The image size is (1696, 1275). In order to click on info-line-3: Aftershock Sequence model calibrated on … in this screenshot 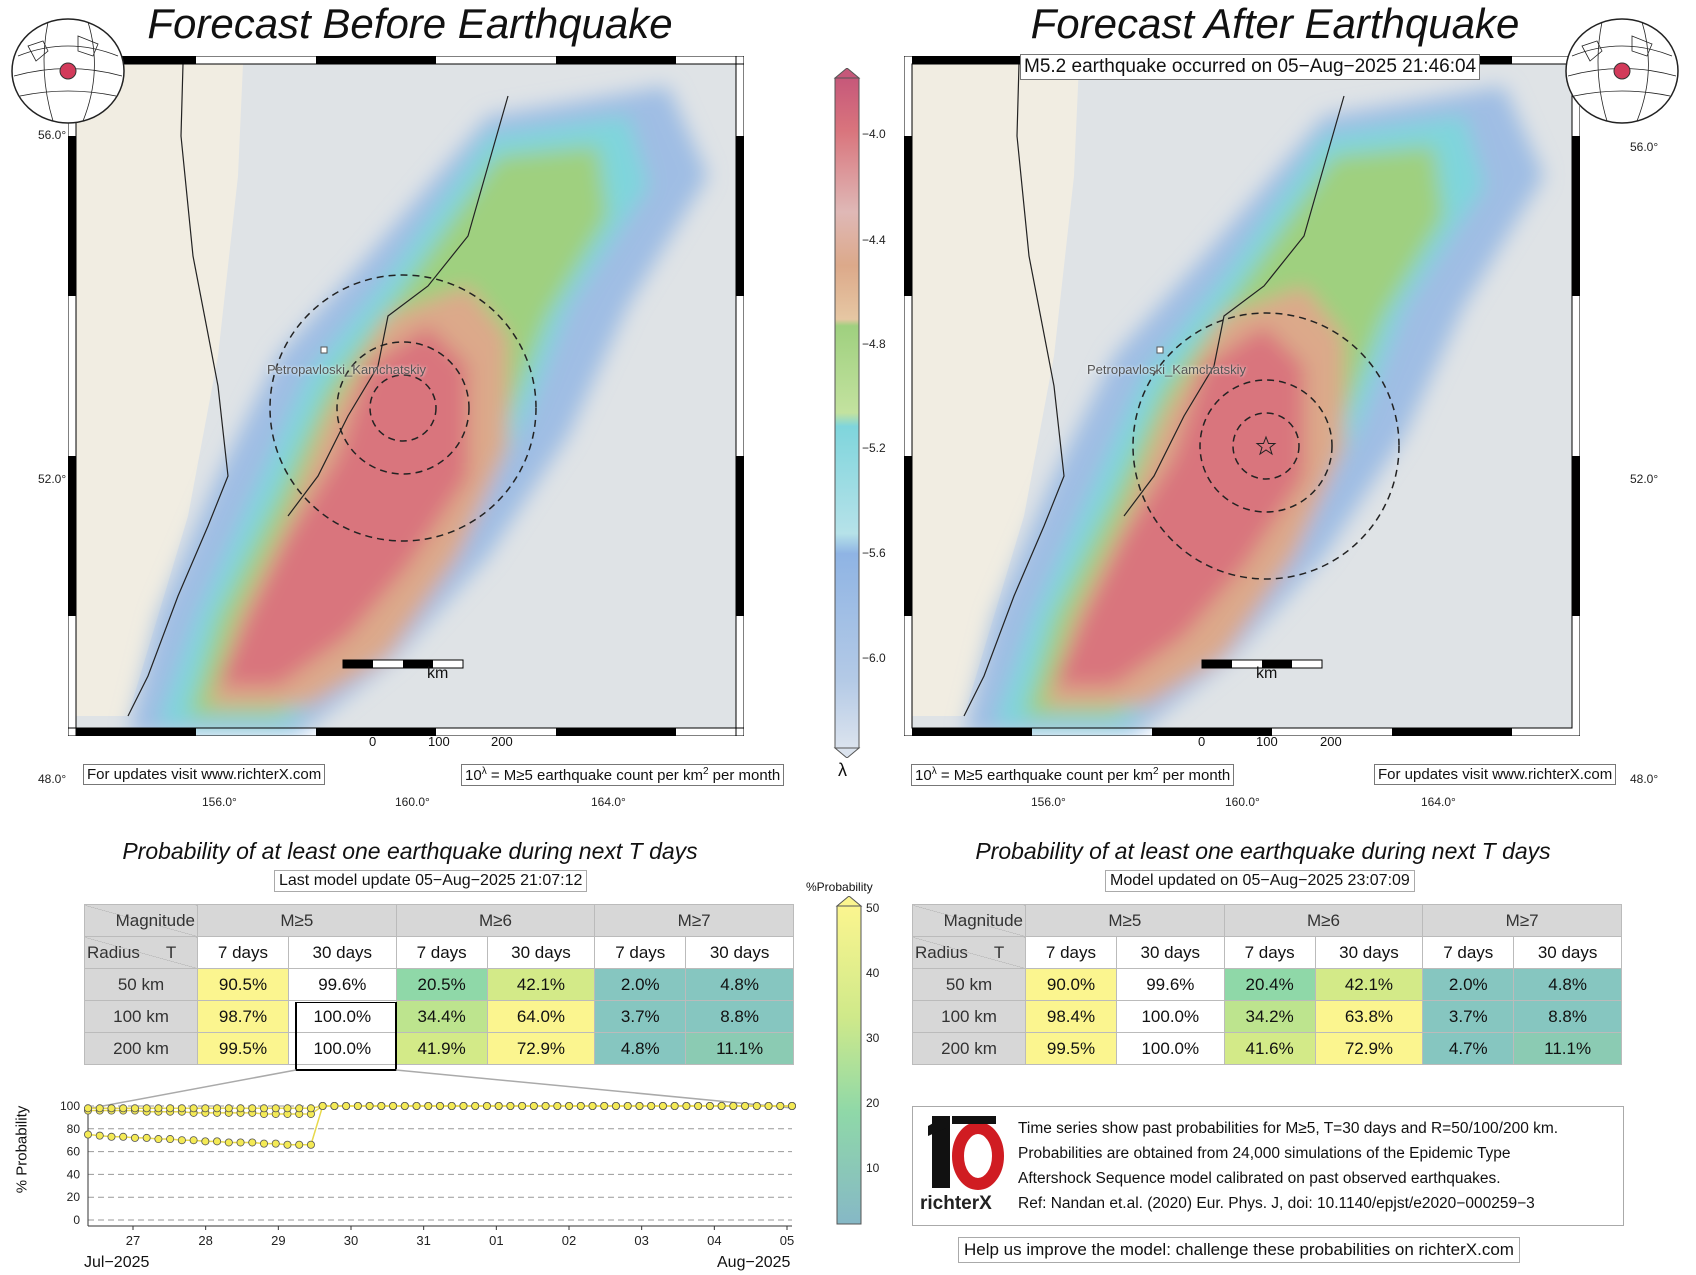, I will do `click(1259, 1178)`.